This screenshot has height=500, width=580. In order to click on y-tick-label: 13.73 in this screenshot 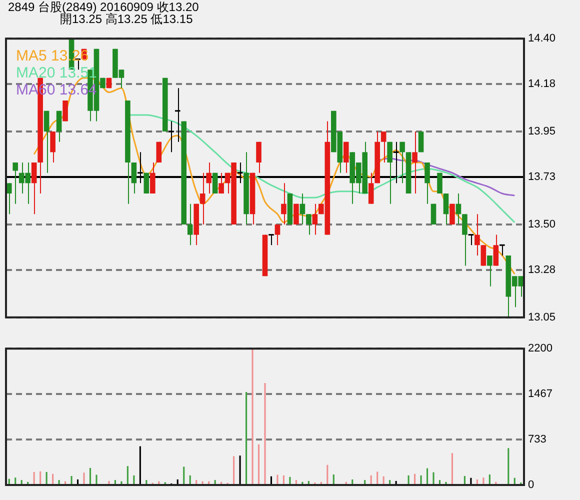, I will do `click(542, 177)`.